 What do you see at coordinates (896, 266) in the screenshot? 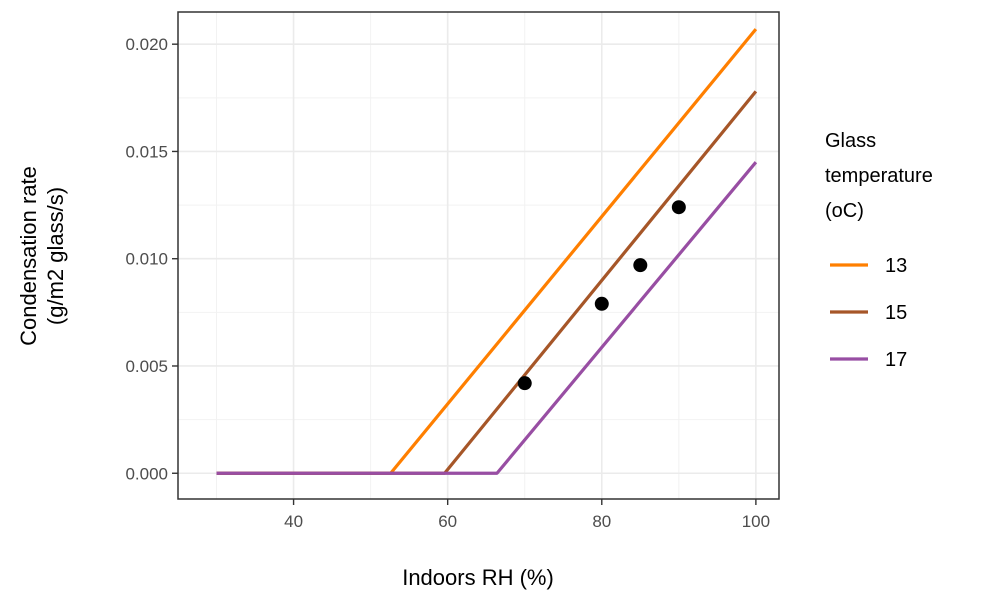
I see `legend-label-13: 13` at bounding box center [896, 266].